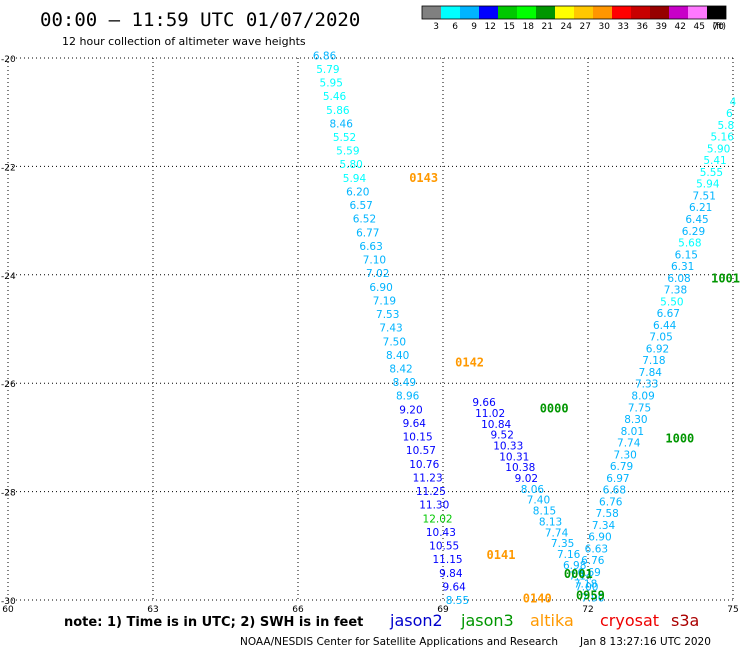 The image size is (740, 650). I want to click on wave-height-value: 5.50, so click(671, 302).